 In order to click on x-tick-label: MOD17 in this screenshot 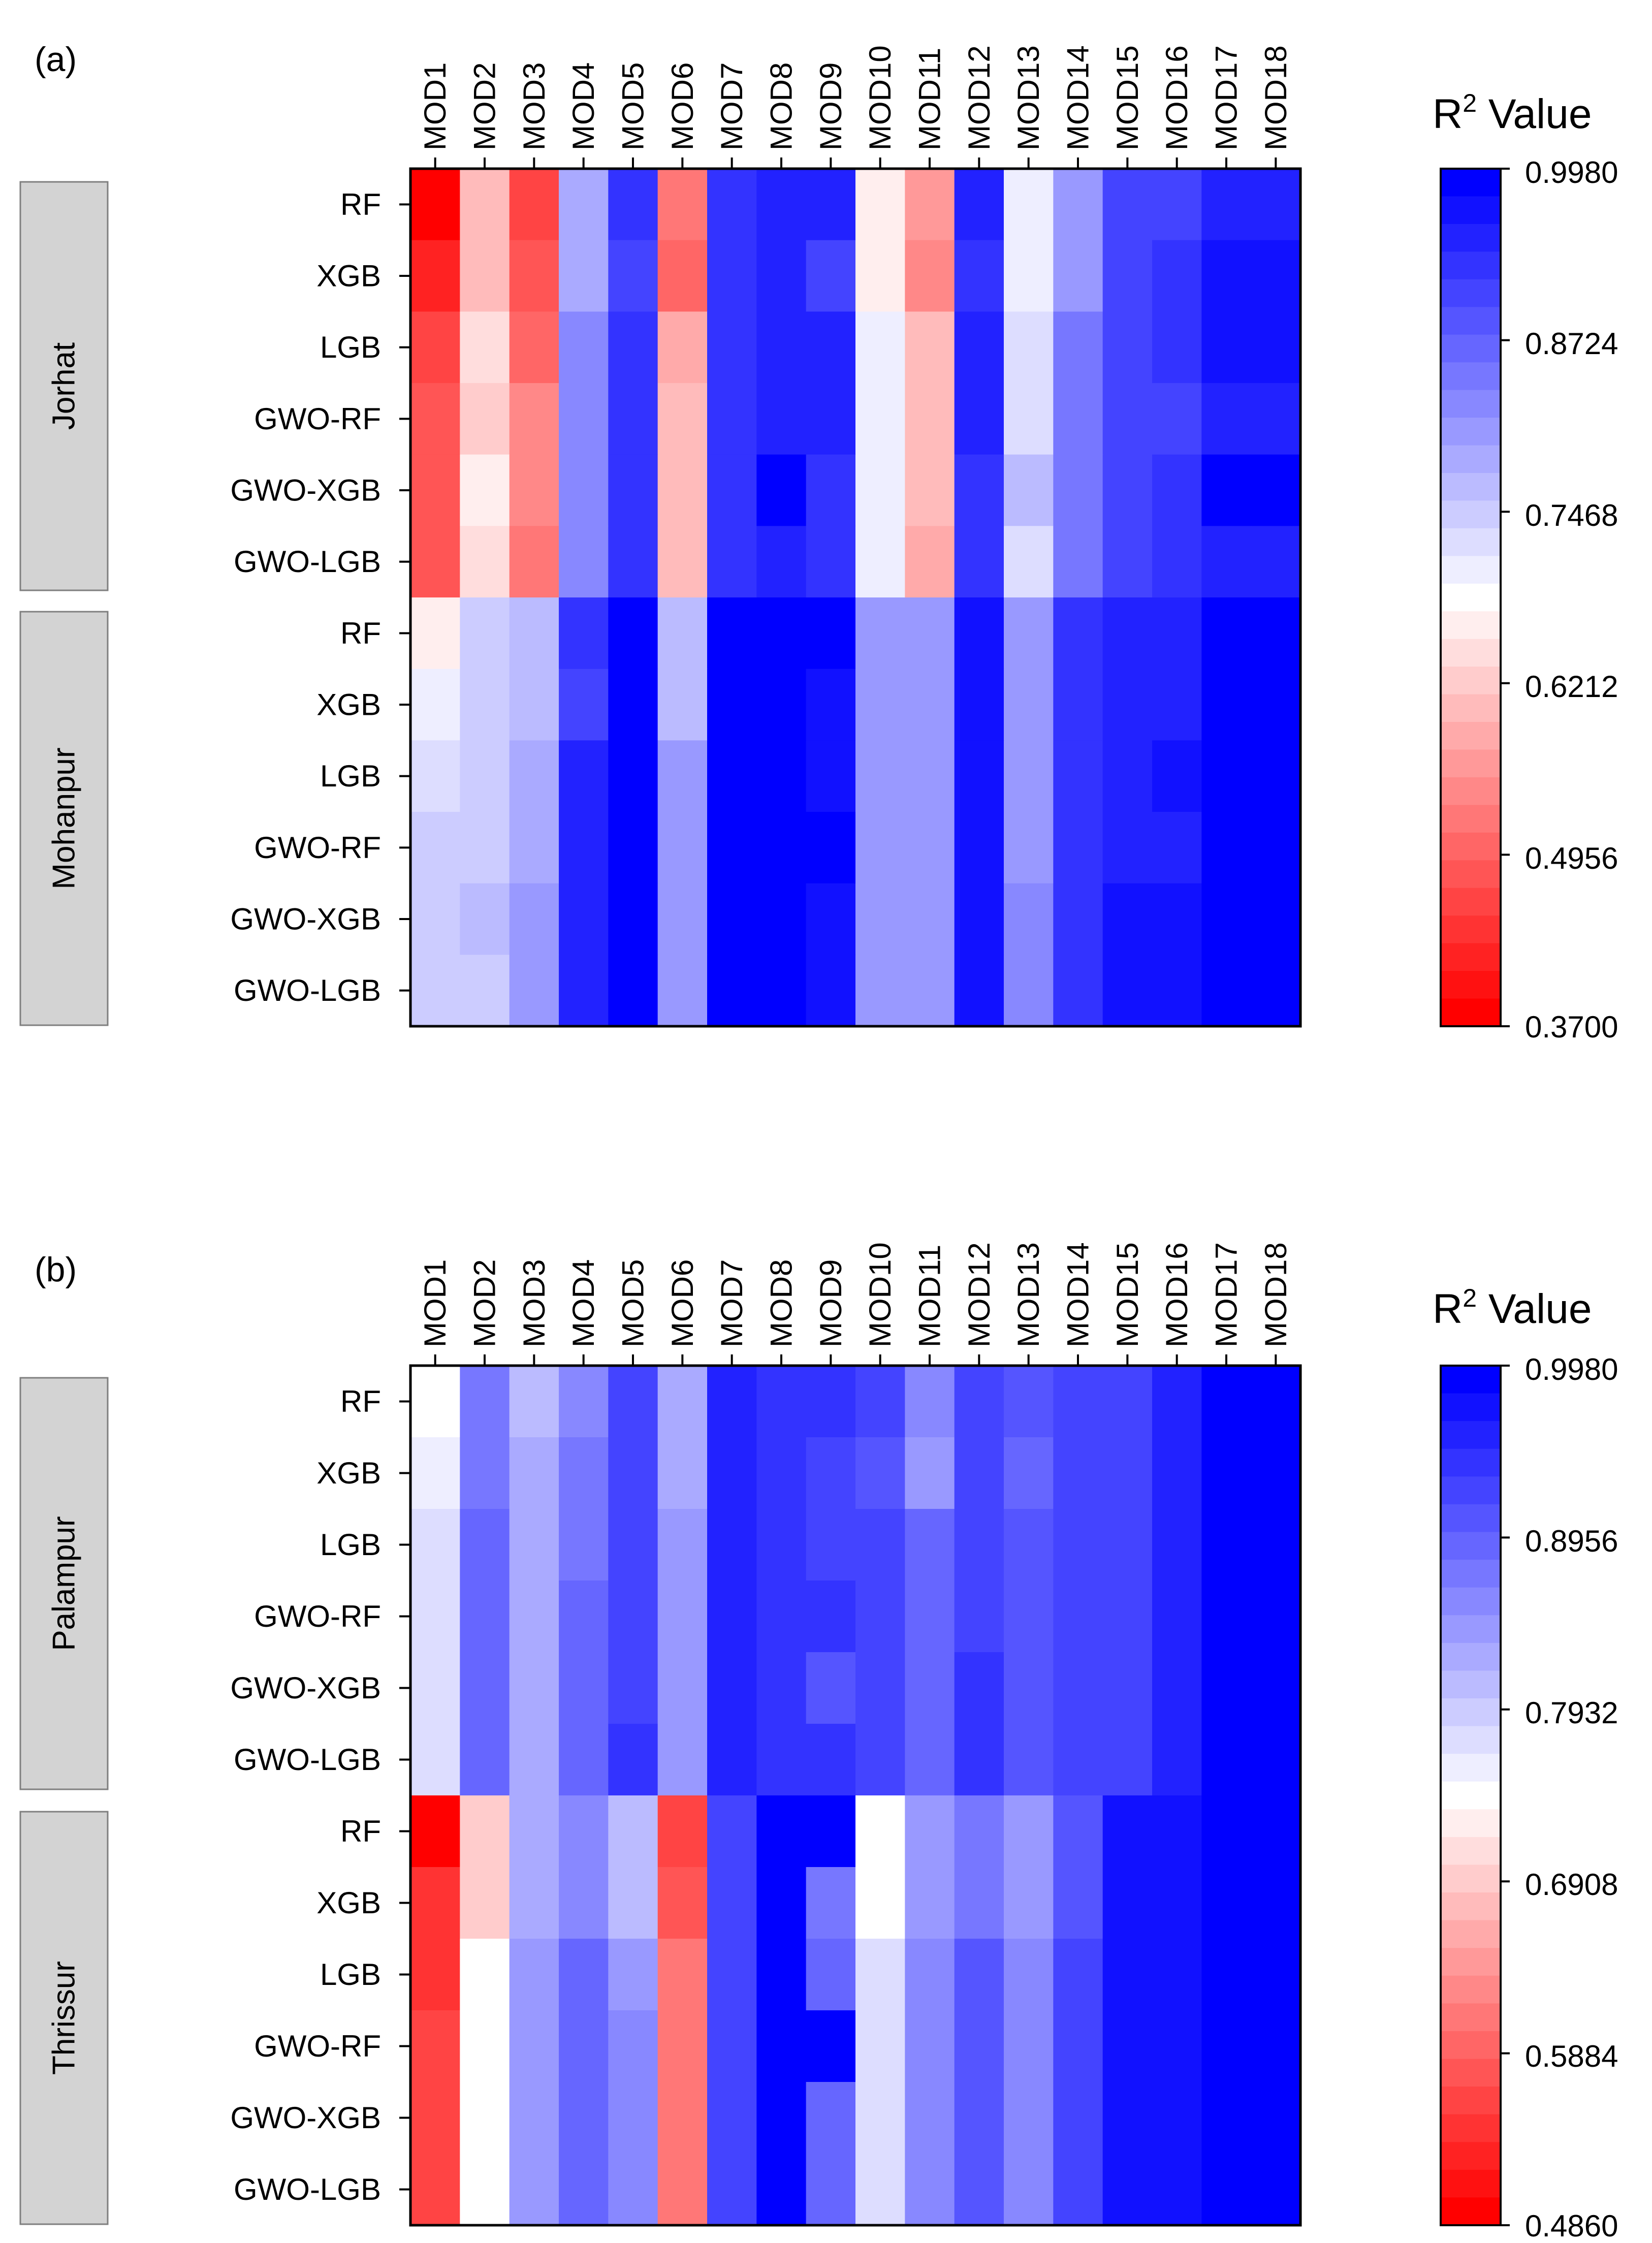, I will do `click(1227, 98)`.